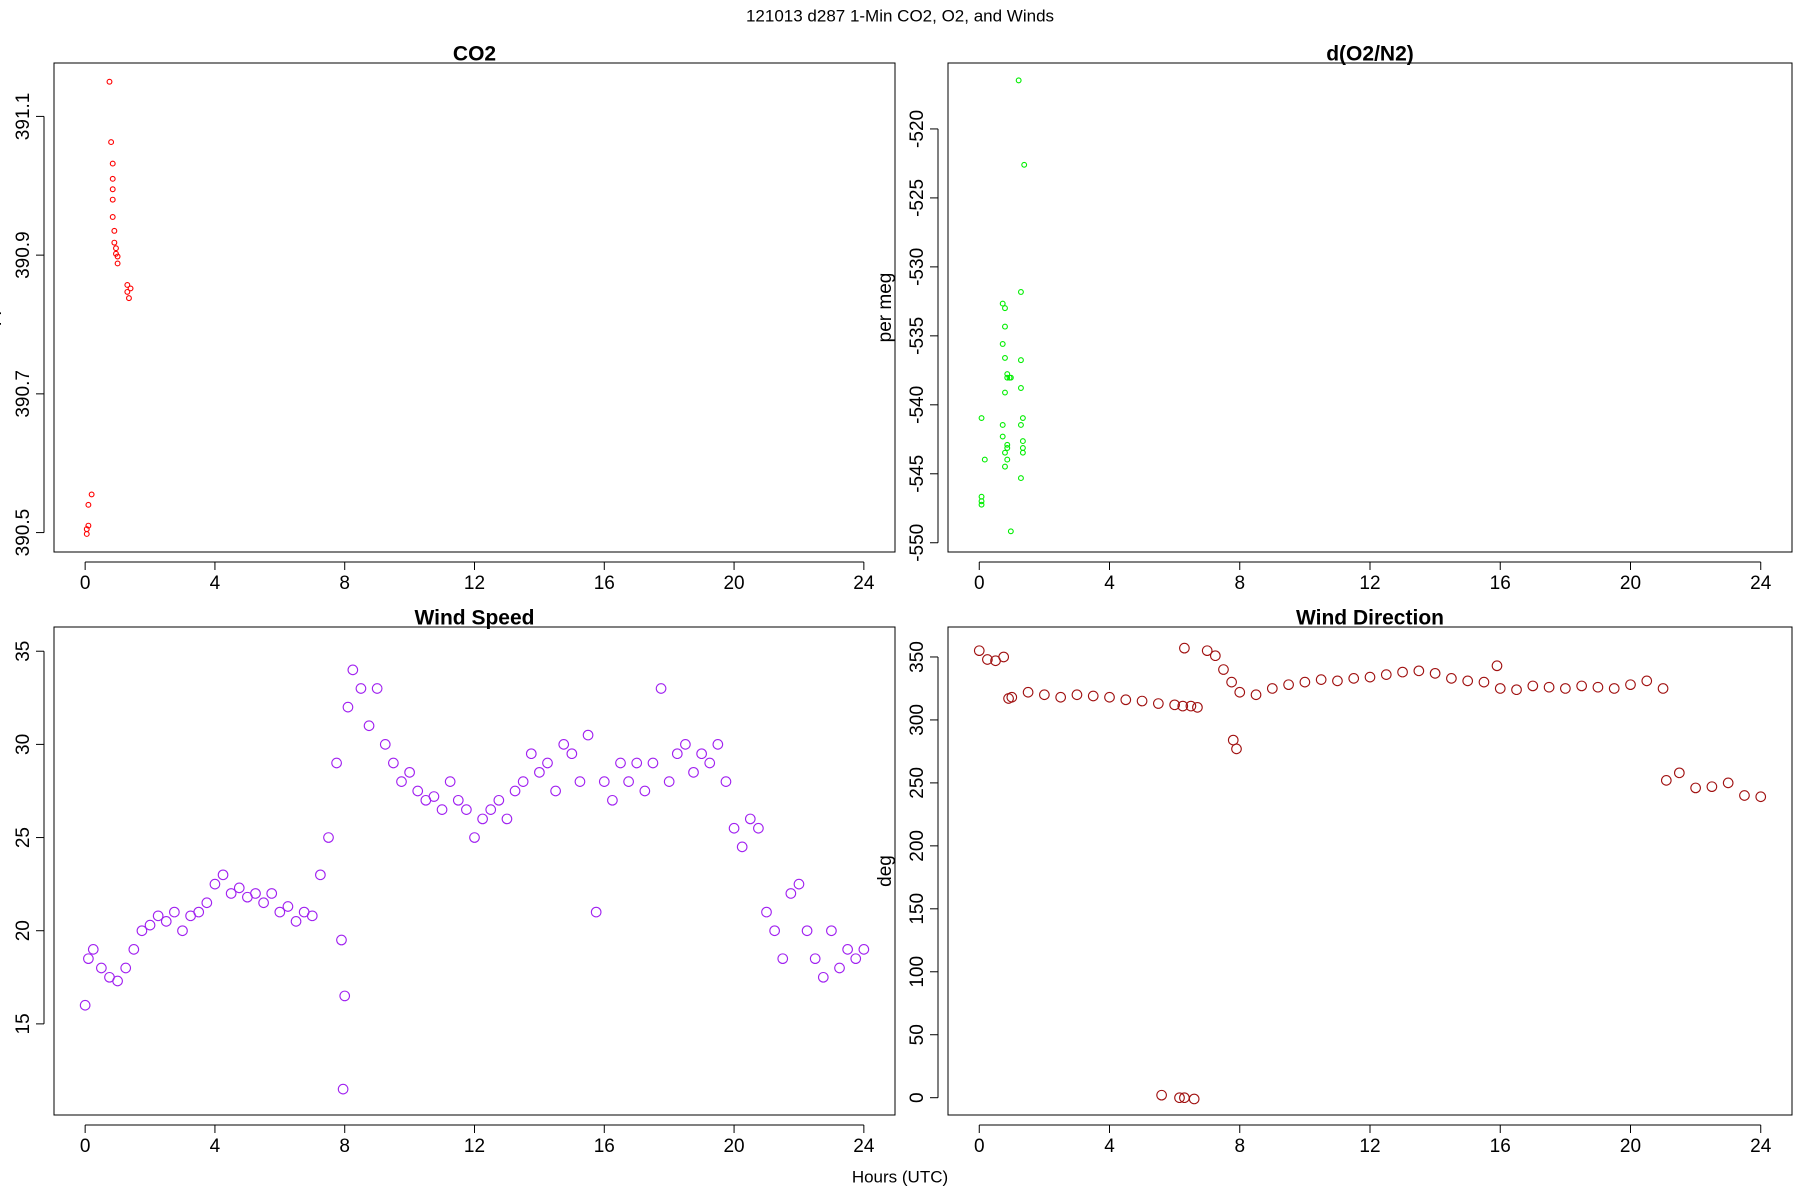 Image resolution: width=1800 pixels, height=1200 pixels. I want to click on y-tick-label: 391.1, so click(23, 117).